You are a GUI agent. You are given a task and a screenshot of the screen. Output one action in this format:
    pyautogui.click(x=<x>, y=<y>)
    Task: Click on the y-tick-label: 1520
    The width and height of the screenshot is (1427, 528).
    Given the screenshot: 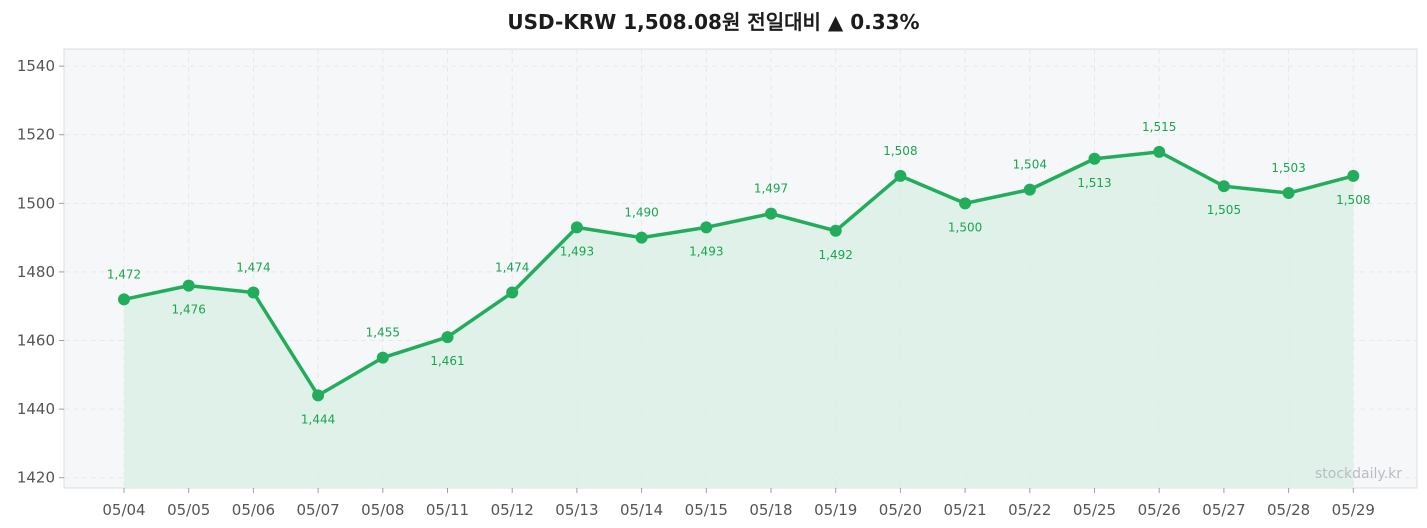 What is the action you would take?
    pyautogui.click(x=36, y=135)
    